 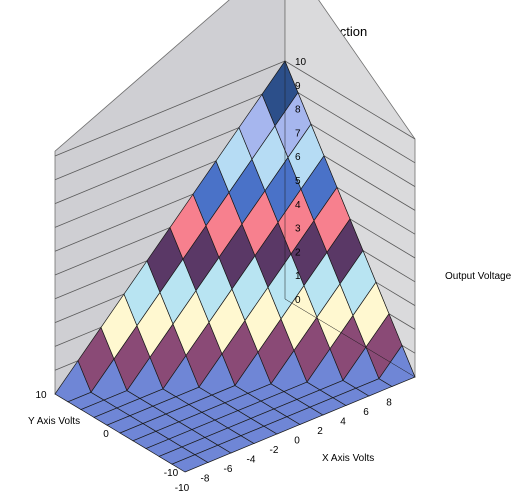 I want to click on z-tick-label: 0, so click(x=298, y=300).